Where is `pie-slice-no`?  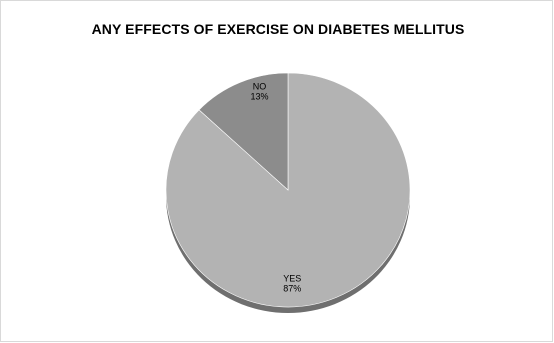
pie-slice-no is located at coordinates (243, 131).